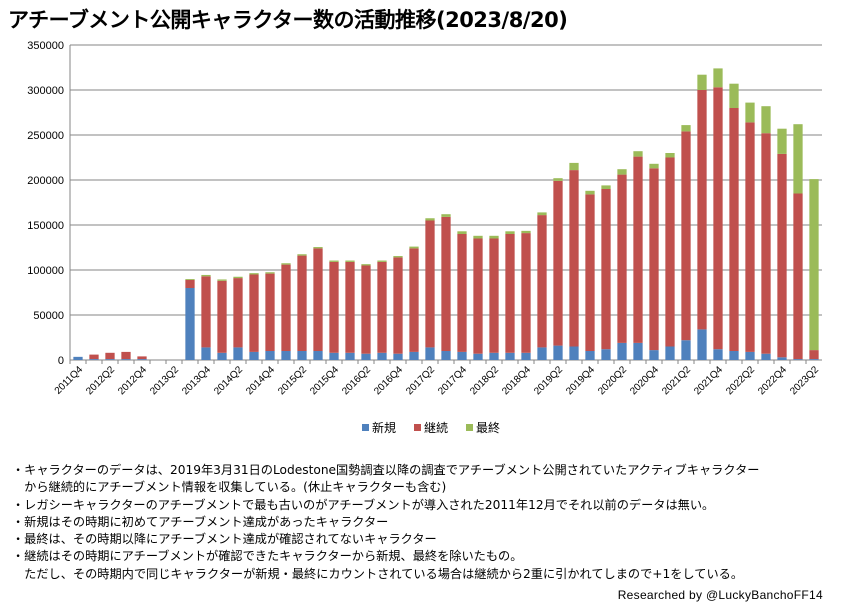 The width and height of the screenshot is (843, 605). I want to click on x-tick-label: 2013Q4, so click(196, 380).